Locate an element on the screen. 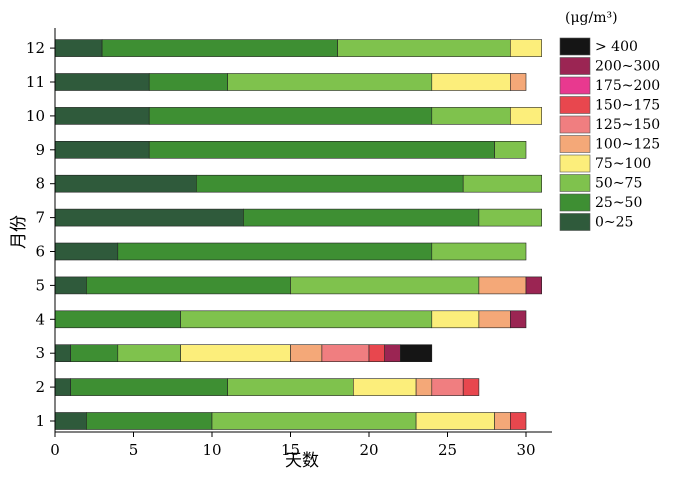  legend-label-6: 75~100 is located at coordinates (623, 164).